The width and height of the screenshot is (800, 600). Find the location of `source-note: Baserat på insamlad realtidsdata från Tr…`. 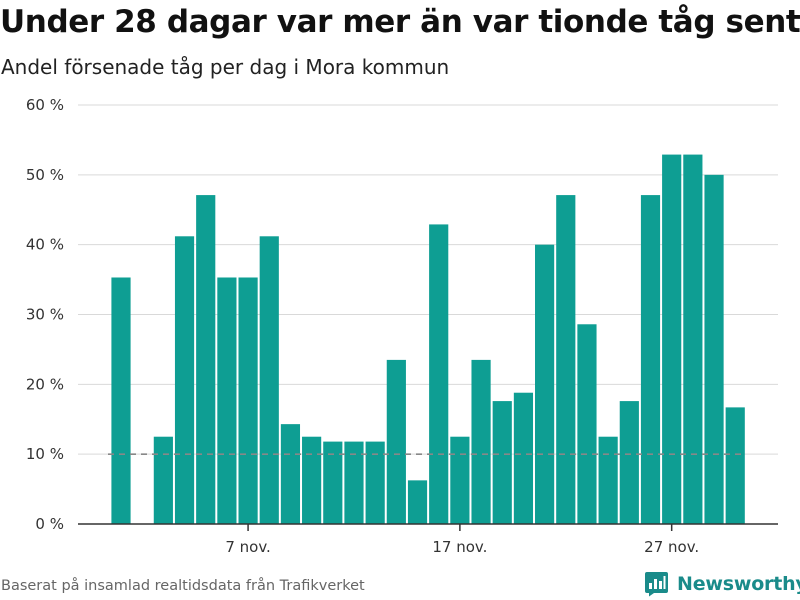

source-note: Baserat på insamlad realtidsdata från Tr… is located at coordinates (183, 586).